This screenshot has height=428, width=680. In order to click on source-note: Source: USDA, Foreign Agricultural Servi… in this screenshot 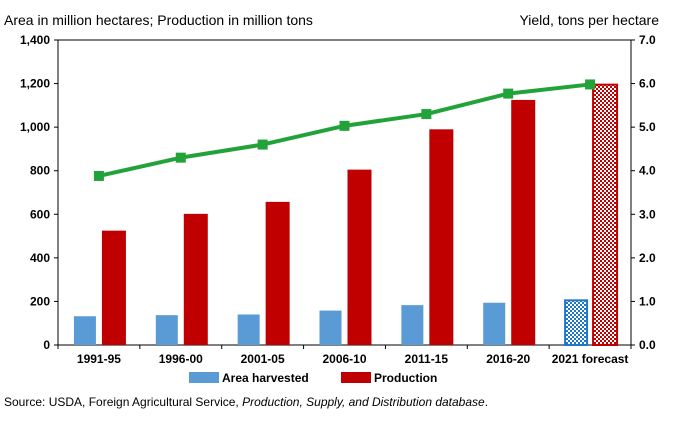, I will do `click(246, 402)`.